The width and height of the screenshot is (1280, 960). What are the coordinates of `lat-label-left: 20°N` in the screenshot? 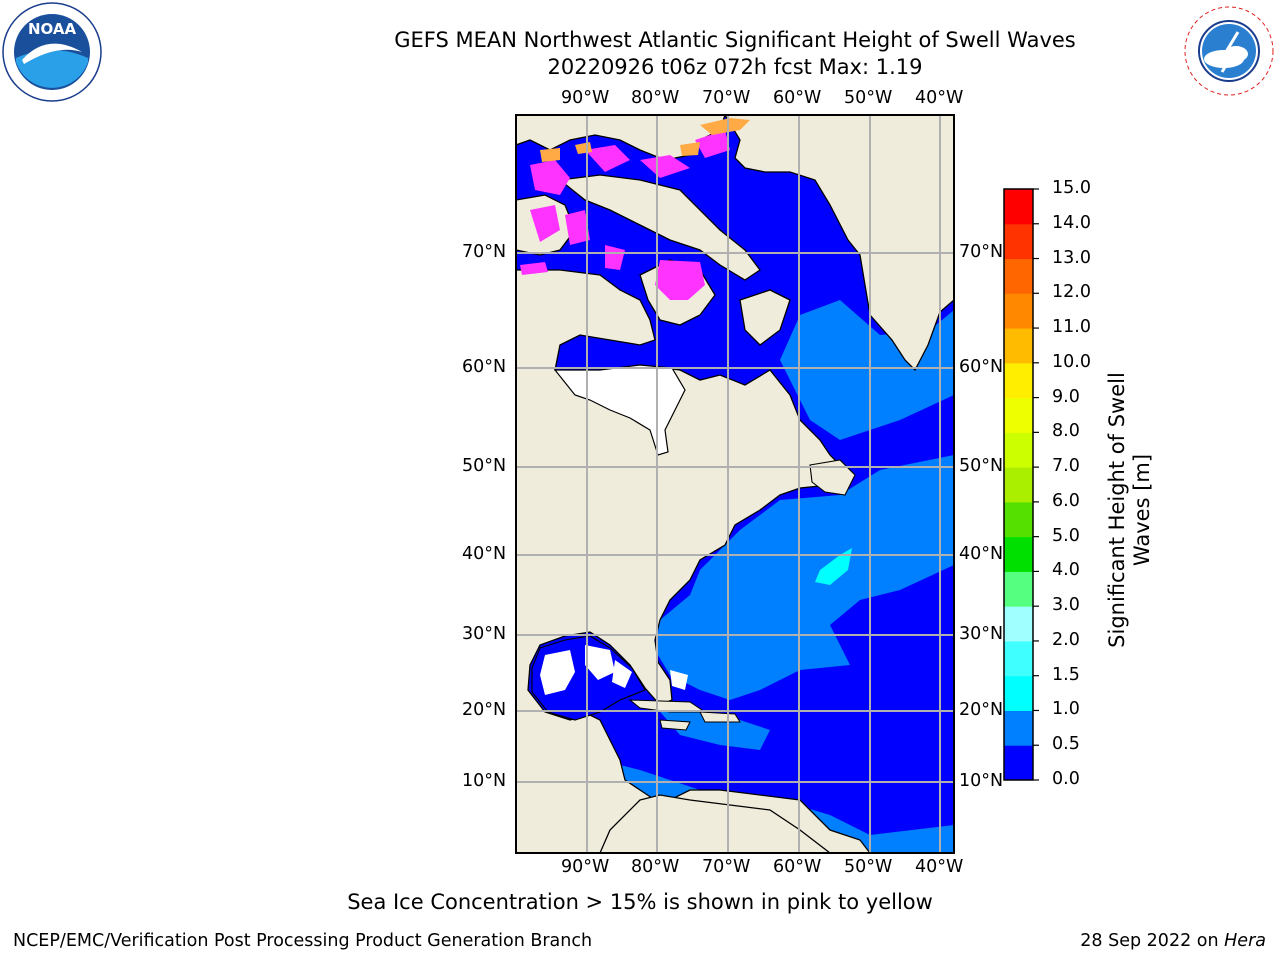 It's located at (484, 710).